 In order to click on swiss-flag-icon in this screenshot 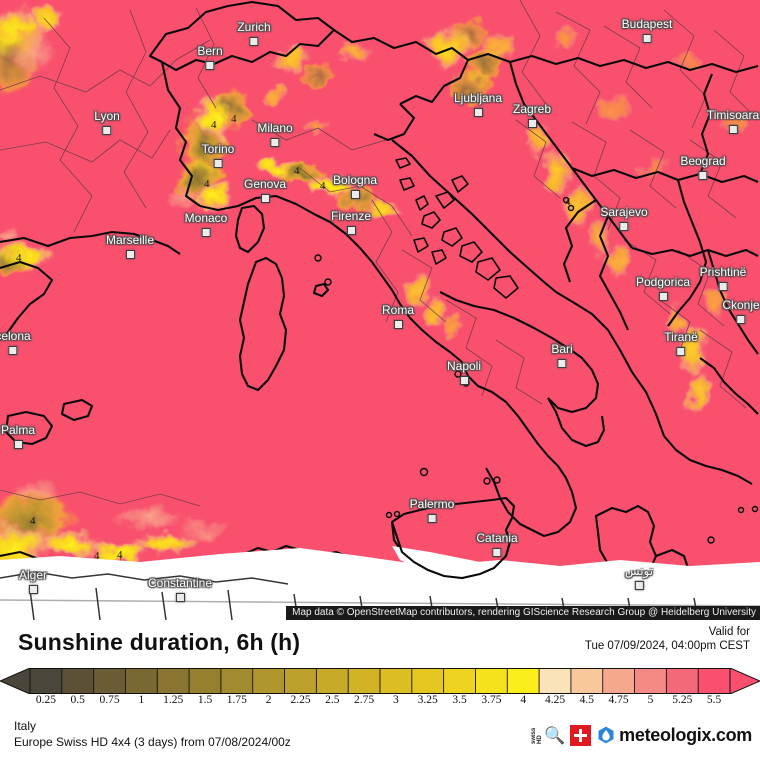, I will do `click(581, 735)`.